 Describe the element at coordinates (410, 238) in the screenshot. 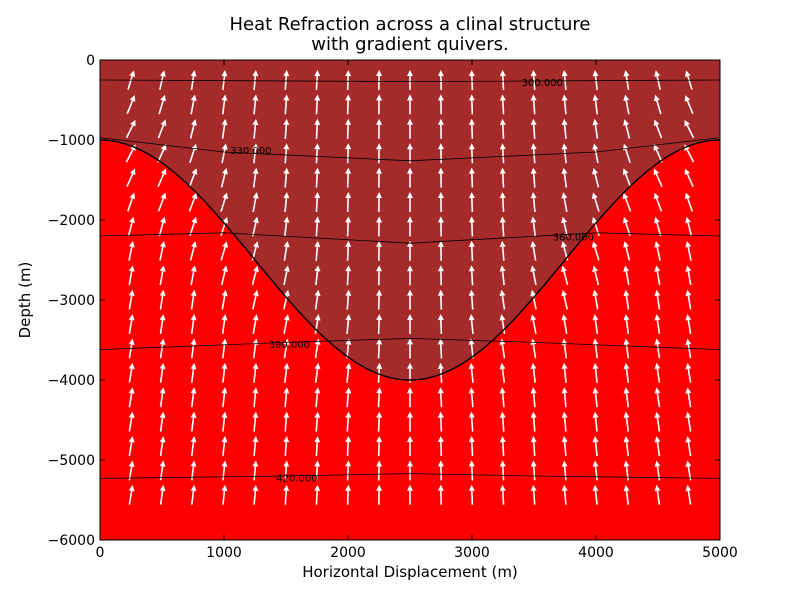

I see `contour-line` at that location.